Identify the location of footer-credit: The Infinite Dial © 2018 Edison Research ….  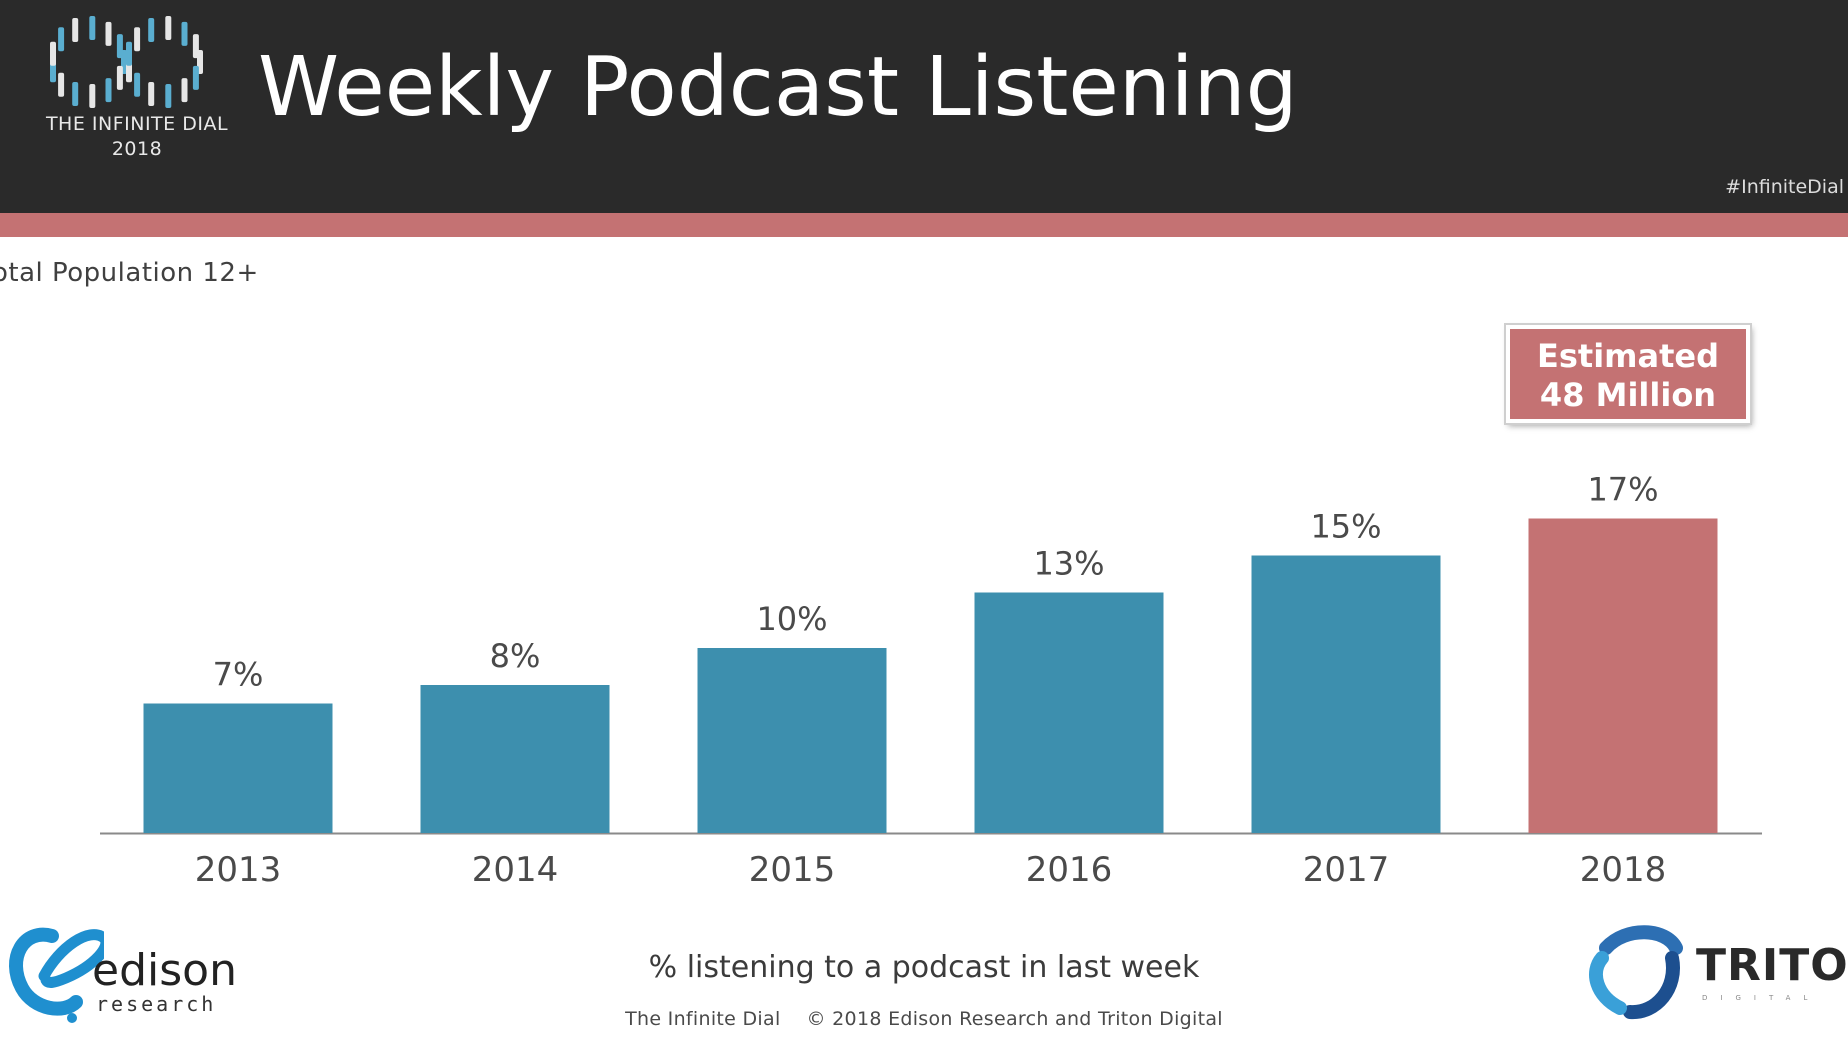
(924, 1019).